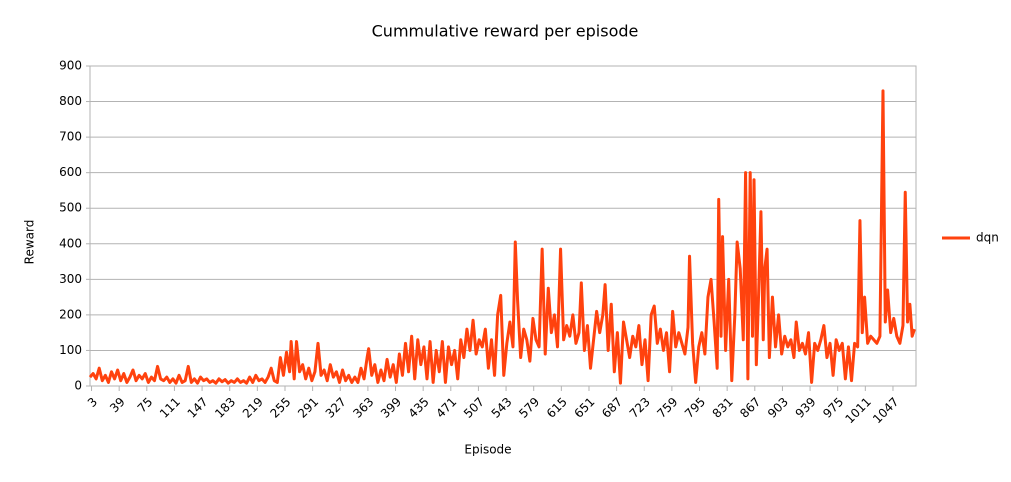 The height and width of the screenshot is (482, 1011). Describe the element at coordinates (198, 408) in the screenshot. I see `x-tick-label: 147` at that location.